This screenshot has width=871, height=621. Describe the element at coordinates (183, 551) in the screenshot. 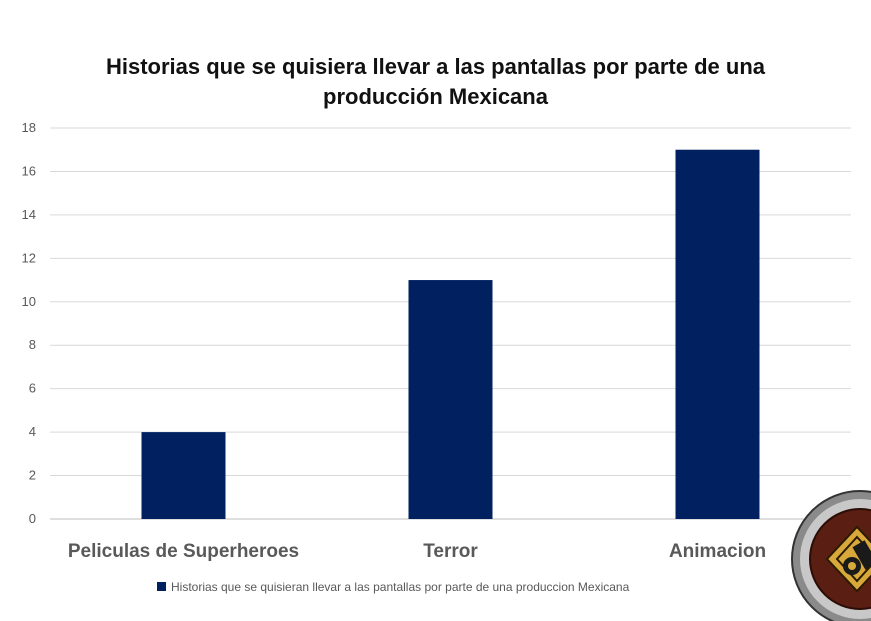

I see `x-tick-label: Peliculas de Superheroes` at that location.